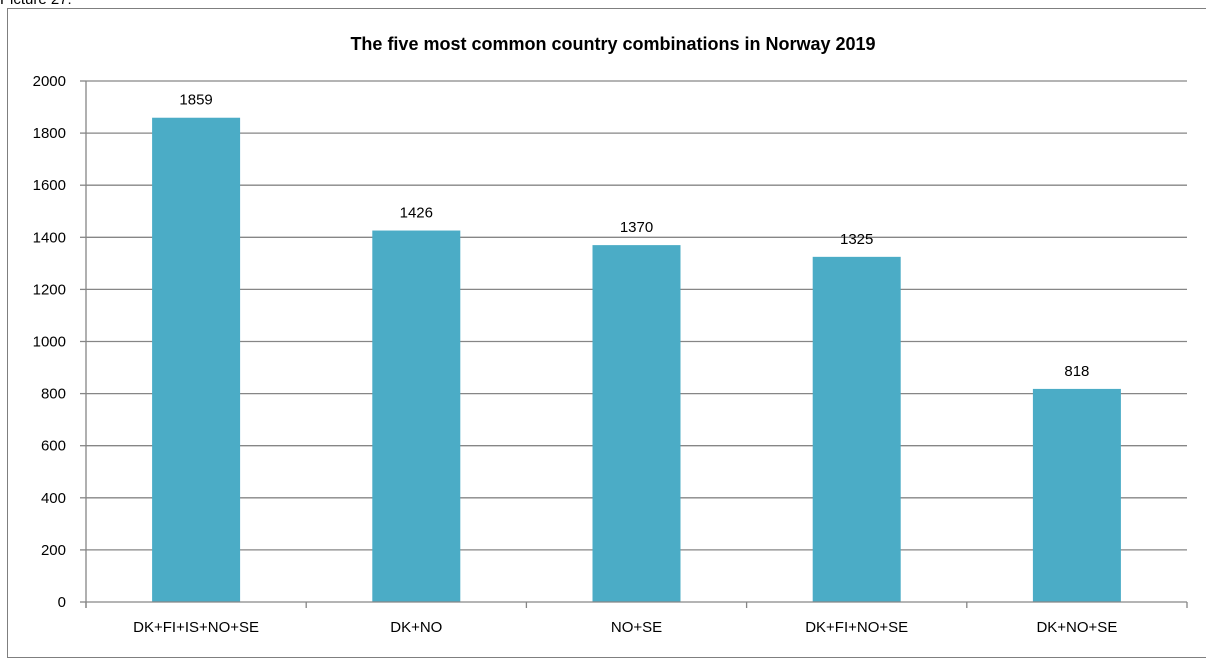 The image size is (1206, 658). Describe the element at coordinates (62, 602) in the screenshot. I see `y-tick-label: 0` at that location.